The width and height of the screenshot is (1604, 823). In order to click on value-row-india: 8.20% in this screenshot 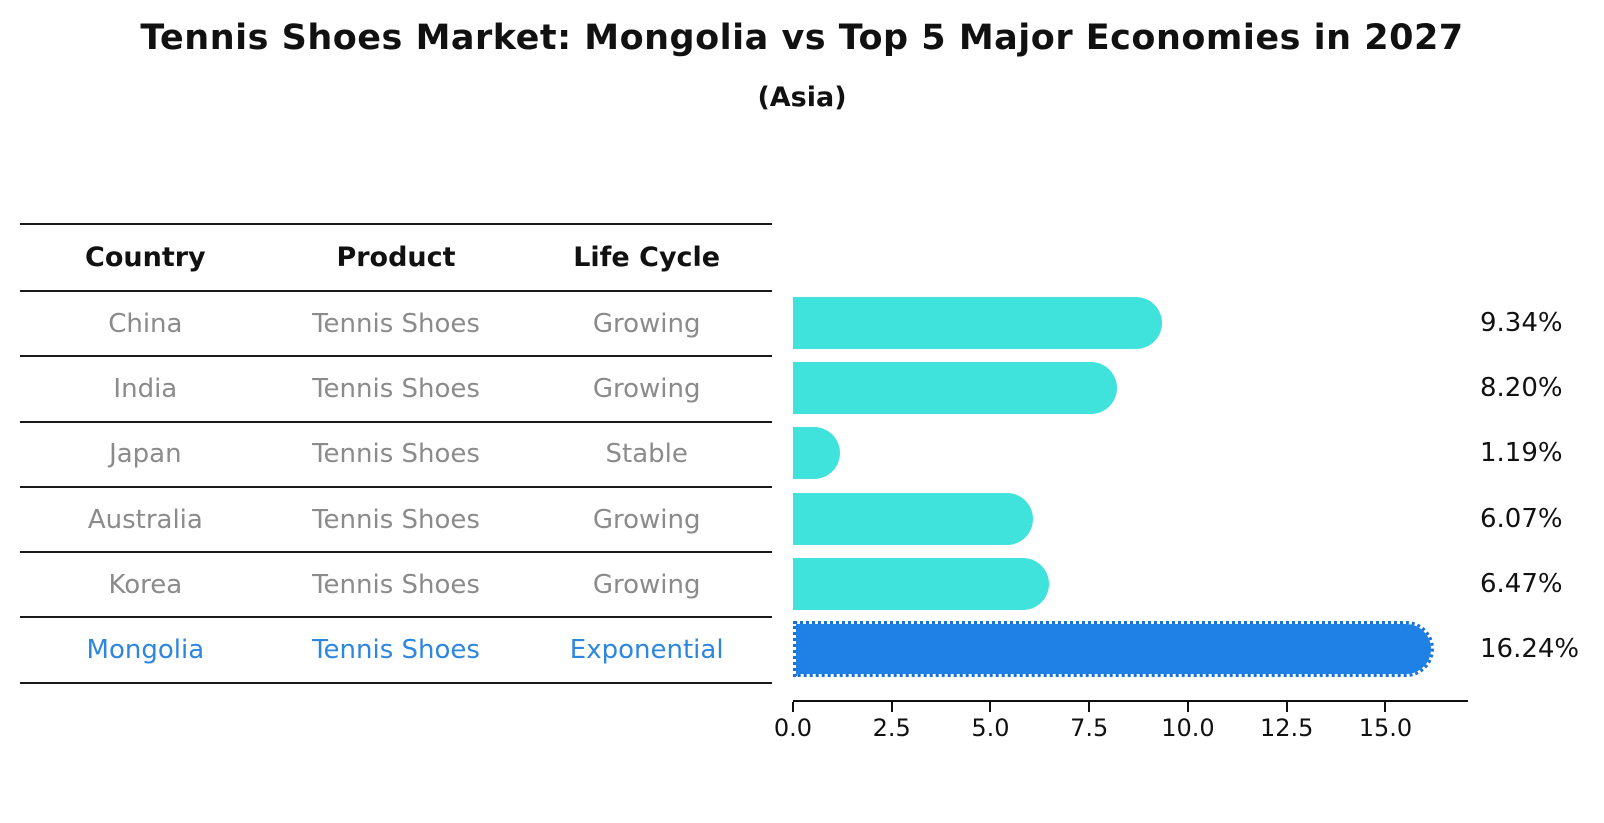, I will do `click(1542, 387)`.